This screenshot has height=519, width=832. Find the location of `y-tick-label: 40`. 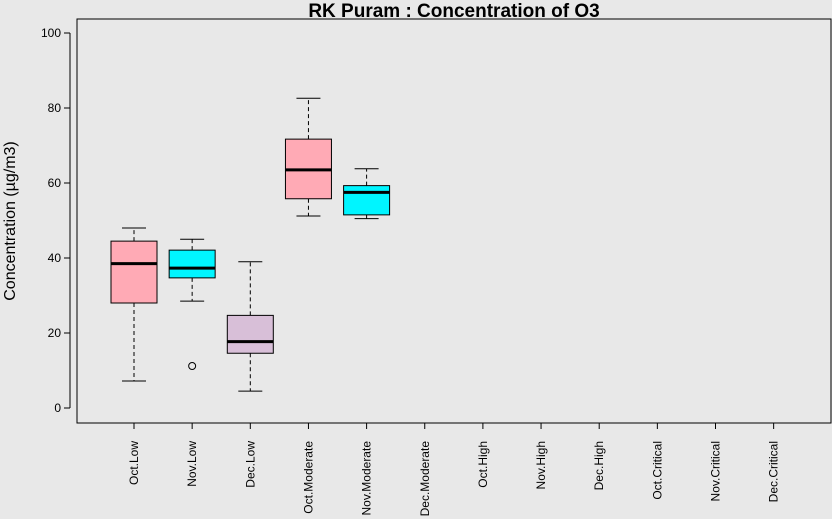

y-tick-label: 40 is located at coordinates (55, 258).